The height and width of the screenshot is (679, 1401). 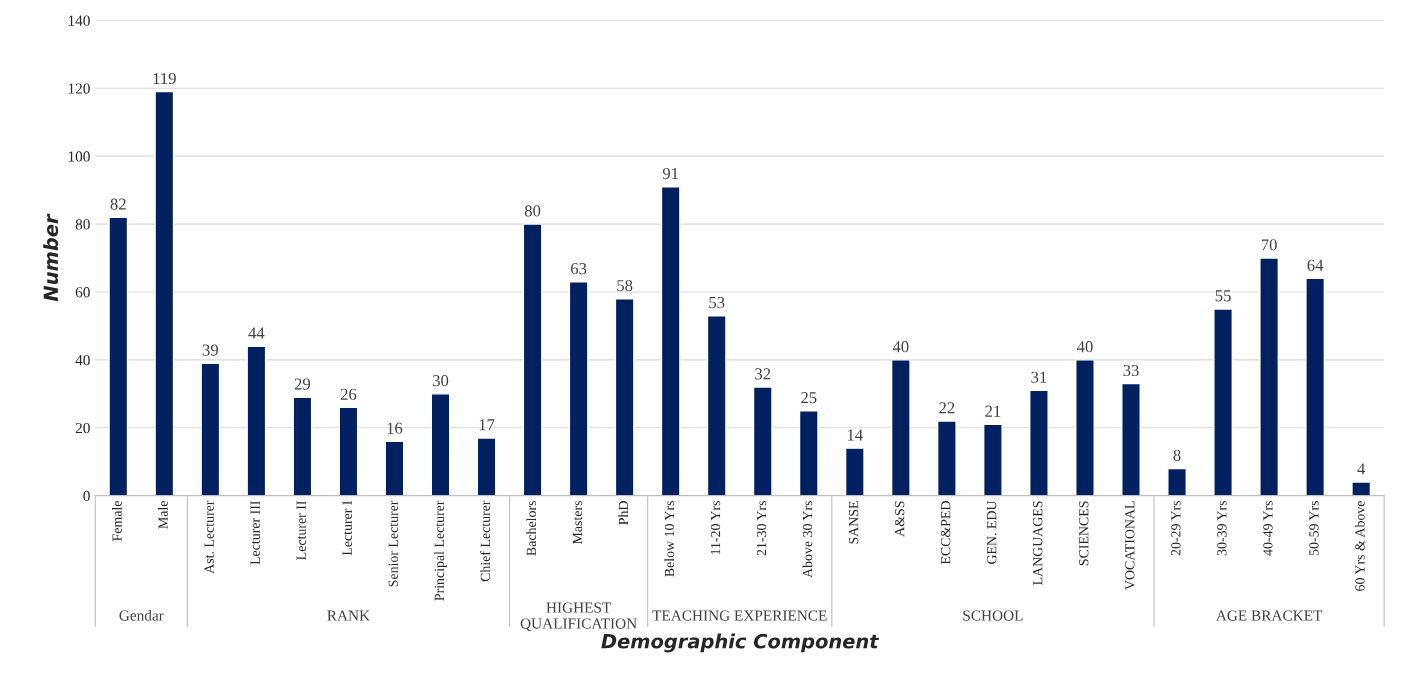 What do you see at coordinates (485, 541) in the screenshot?
I see `x-tick-label: Chief Lecturer` at bounding box center [485, 541].